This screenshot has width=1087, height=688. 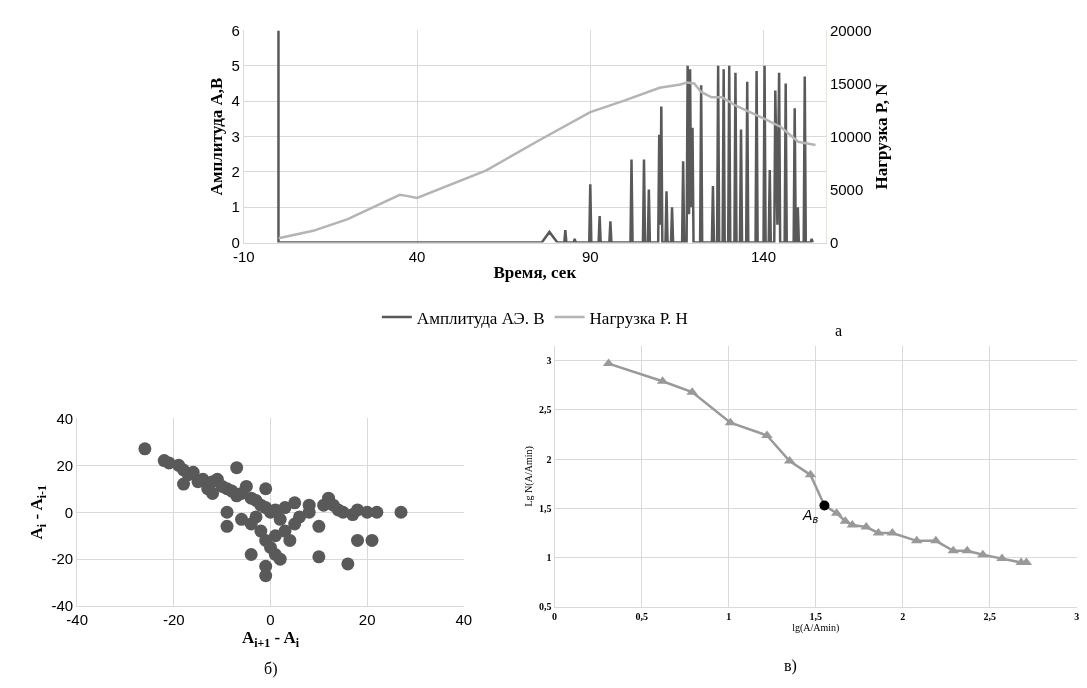 I want to click on y-tick-label: -20, so click(x=62, y=559).